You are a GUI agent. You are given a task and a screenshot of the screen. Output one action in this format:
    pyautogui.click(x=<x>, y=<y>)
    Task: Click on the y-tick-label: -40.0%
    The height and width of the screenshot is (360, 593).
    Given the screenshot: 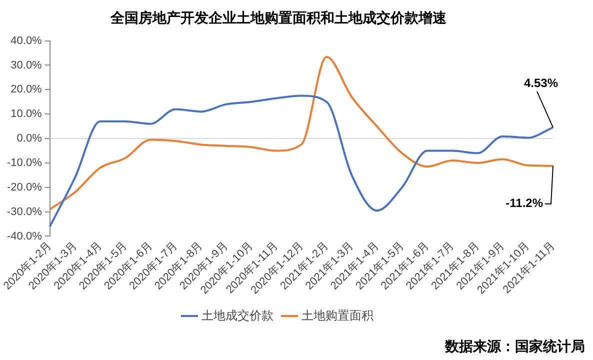 What is the action you would take?
    pyautogui.click(x=24, y=236)
    